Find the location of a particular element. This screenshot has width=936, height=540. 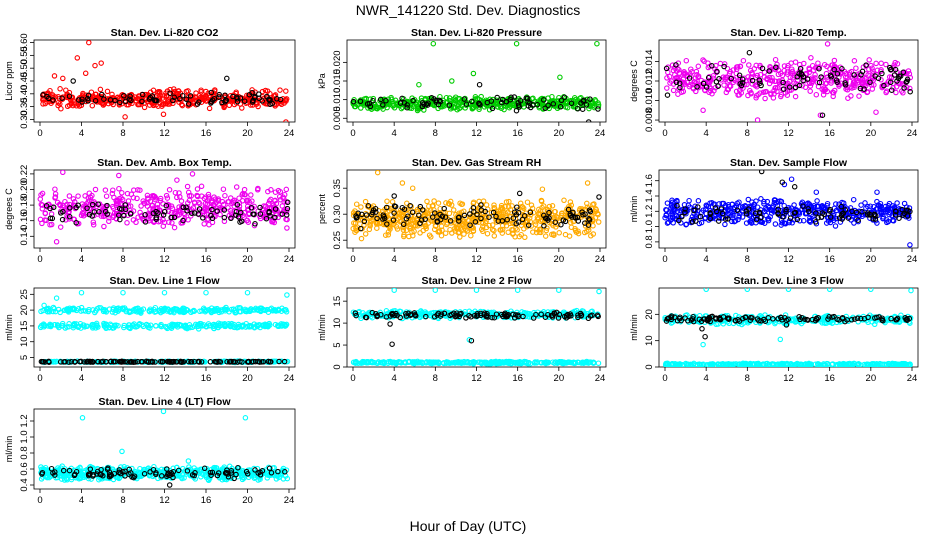

y-tick-label: 0.35 is located at coordinates (337, 188).